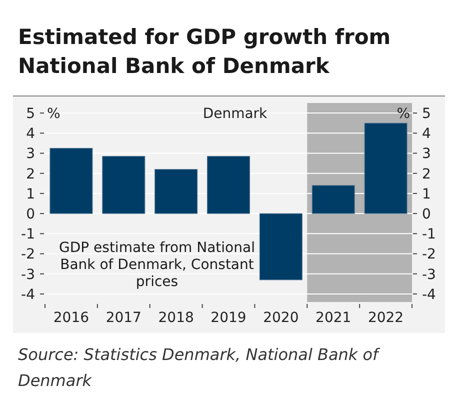  What do you see at coordinates (53, 114) in the screenshot?
I see `y-axis-title: %` at bounding box center [53, 114].